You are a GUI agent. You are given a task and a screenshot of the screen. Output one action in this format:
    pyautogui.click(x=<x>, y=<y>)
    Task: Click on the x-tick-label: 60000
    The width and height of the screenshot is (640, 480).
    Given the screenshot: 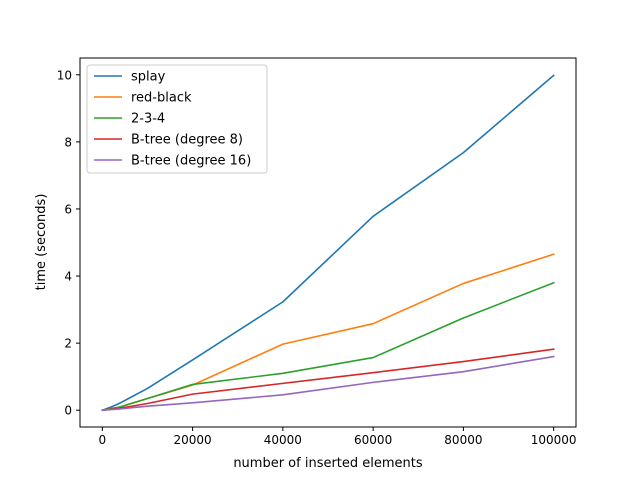 What is the action you would take?
    pyautogui.click(x=373, y=440)
    